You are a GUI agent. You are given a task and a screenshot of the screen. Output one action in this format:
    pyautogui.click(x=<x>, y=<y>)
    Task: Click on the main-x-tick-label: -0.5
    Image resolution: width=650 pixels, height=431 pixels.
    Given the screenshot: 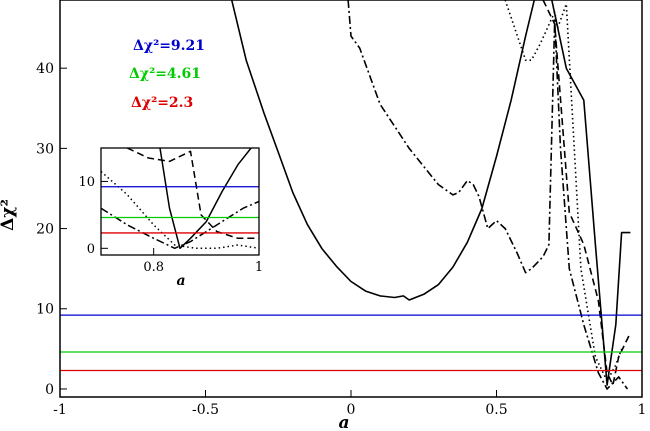 What is the action you would take?
    pyautogui.click(x=205, y=410)
    